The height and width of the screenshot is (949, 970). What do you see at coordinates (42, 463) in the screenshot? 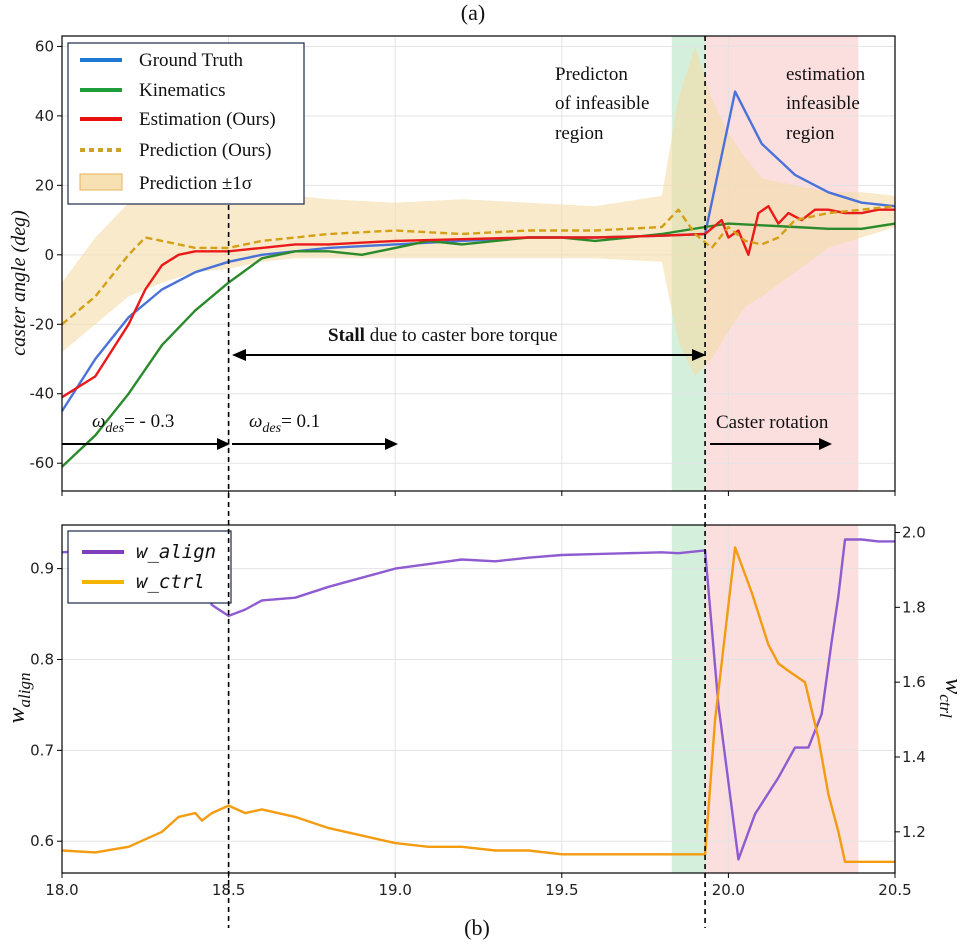
I see `ytick-label-a-0: -60` at bounding box center [42, 463].